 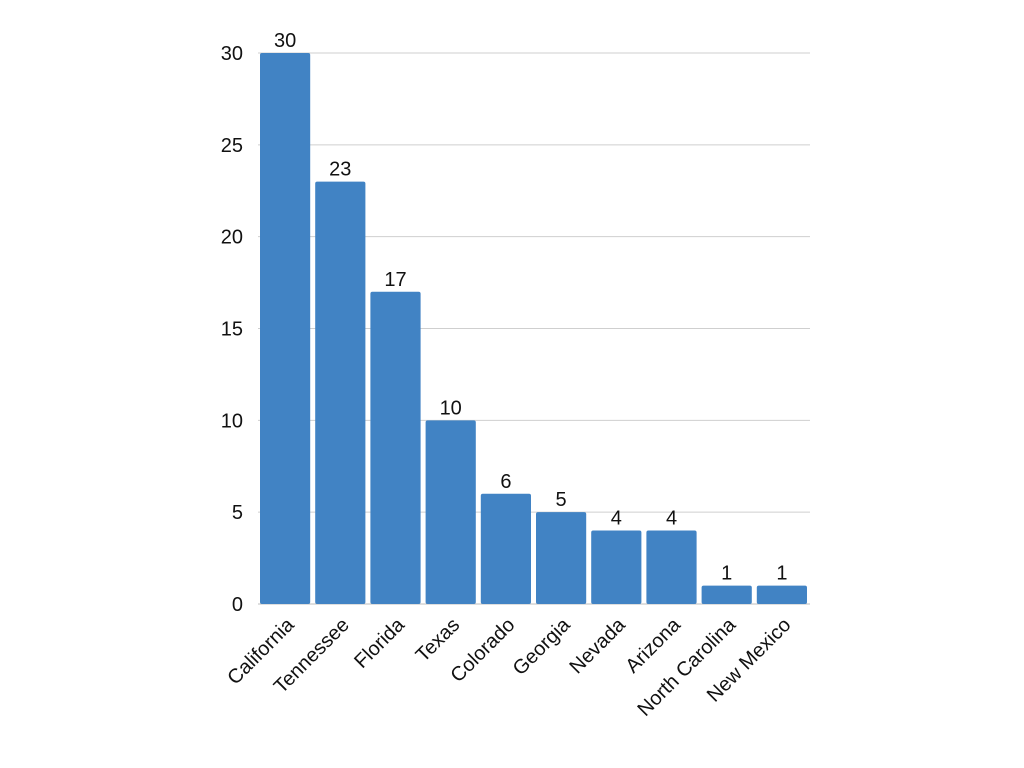 I want to click on y-axis-tick-labels: 0 5 10 15 20 25 30, so click(x=232, y=329).